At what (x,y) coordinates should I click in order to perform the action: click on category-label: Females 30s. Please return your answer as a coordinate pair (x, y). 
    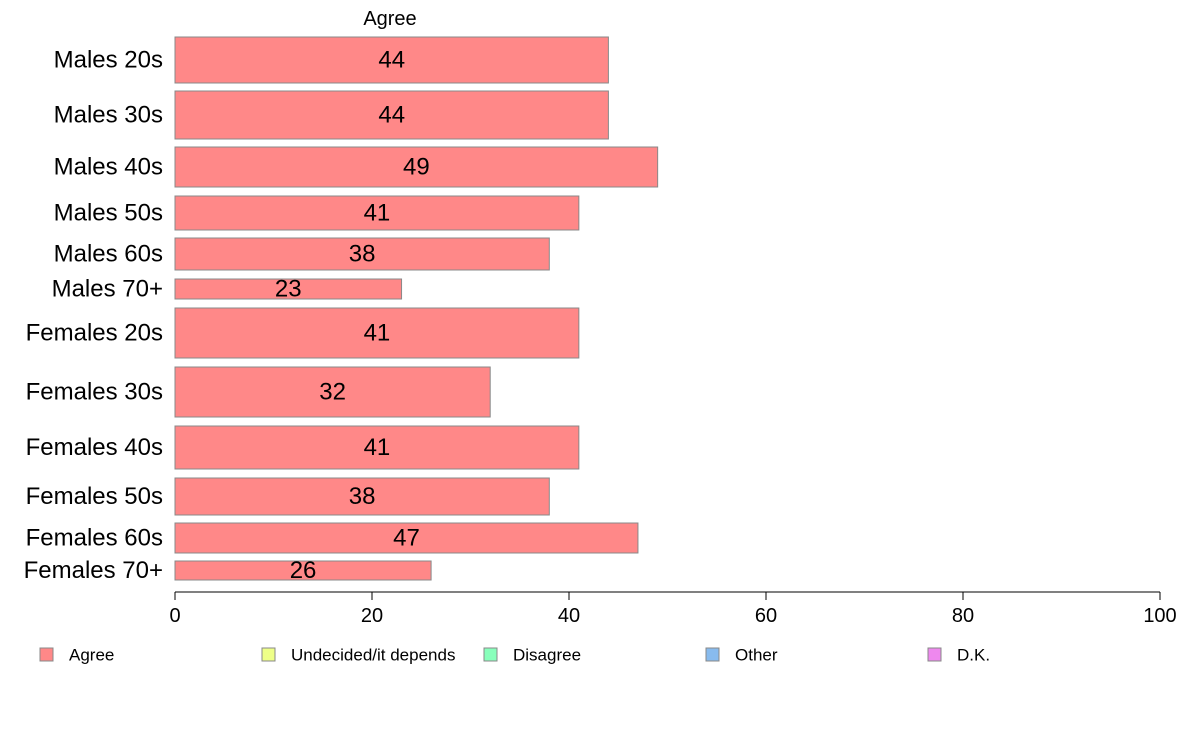
    Looking at the image, I should click on (94, 392).